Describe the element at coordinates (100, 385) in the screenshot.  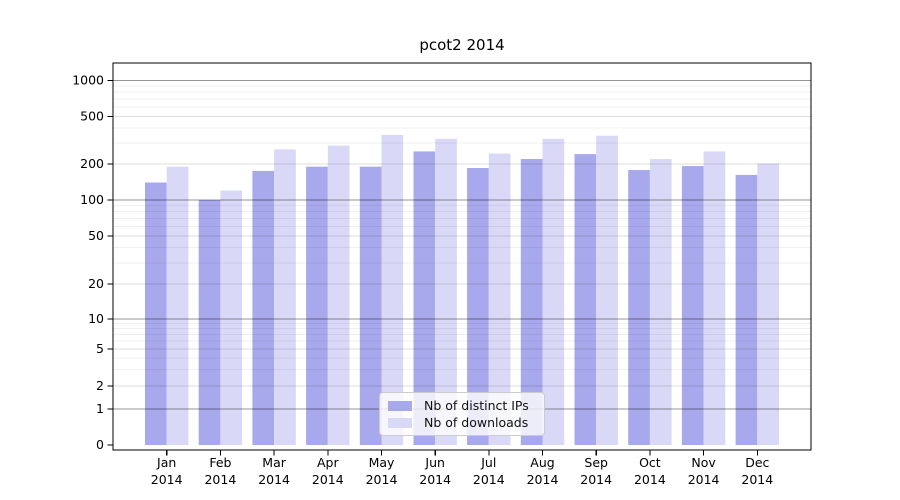
I see `y-tick-label-2: 2` at that location.